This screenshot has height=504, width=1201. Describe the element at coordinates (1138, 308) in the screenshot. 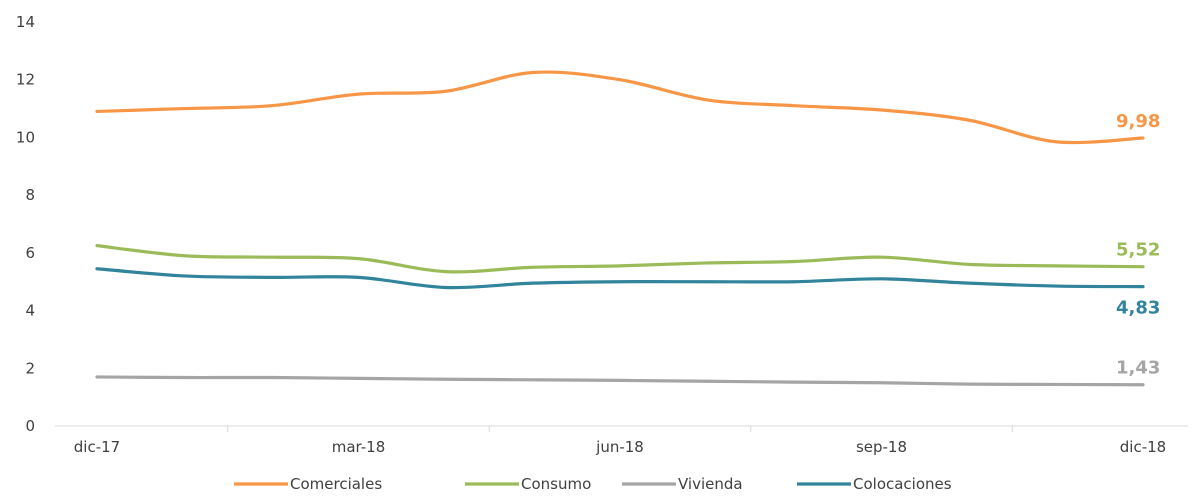

I see `end-label-colocaciones: 4,83` at that location.